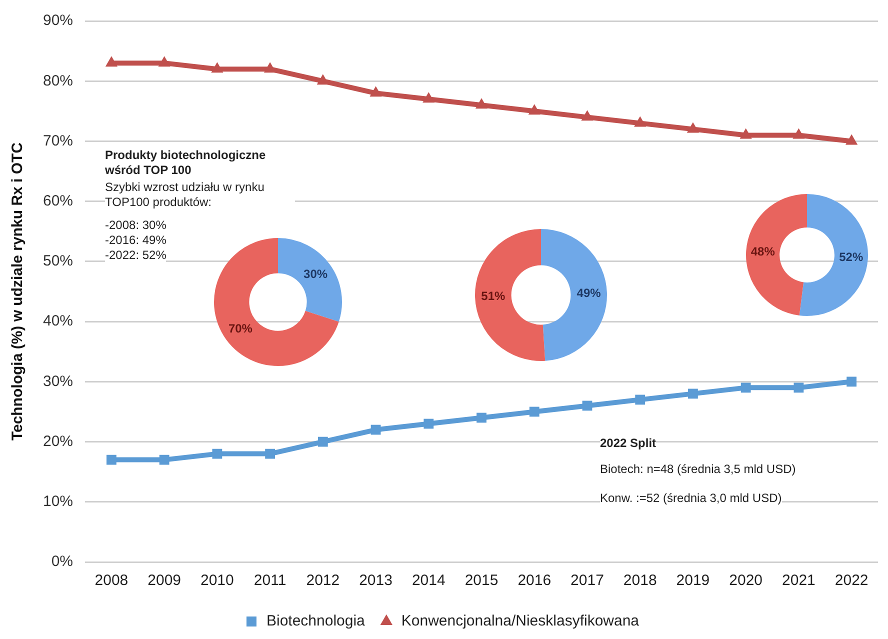  Describe the element at coordinates (111, 581) in the screenshot. I see `x-tick-label: 2008` at that location.